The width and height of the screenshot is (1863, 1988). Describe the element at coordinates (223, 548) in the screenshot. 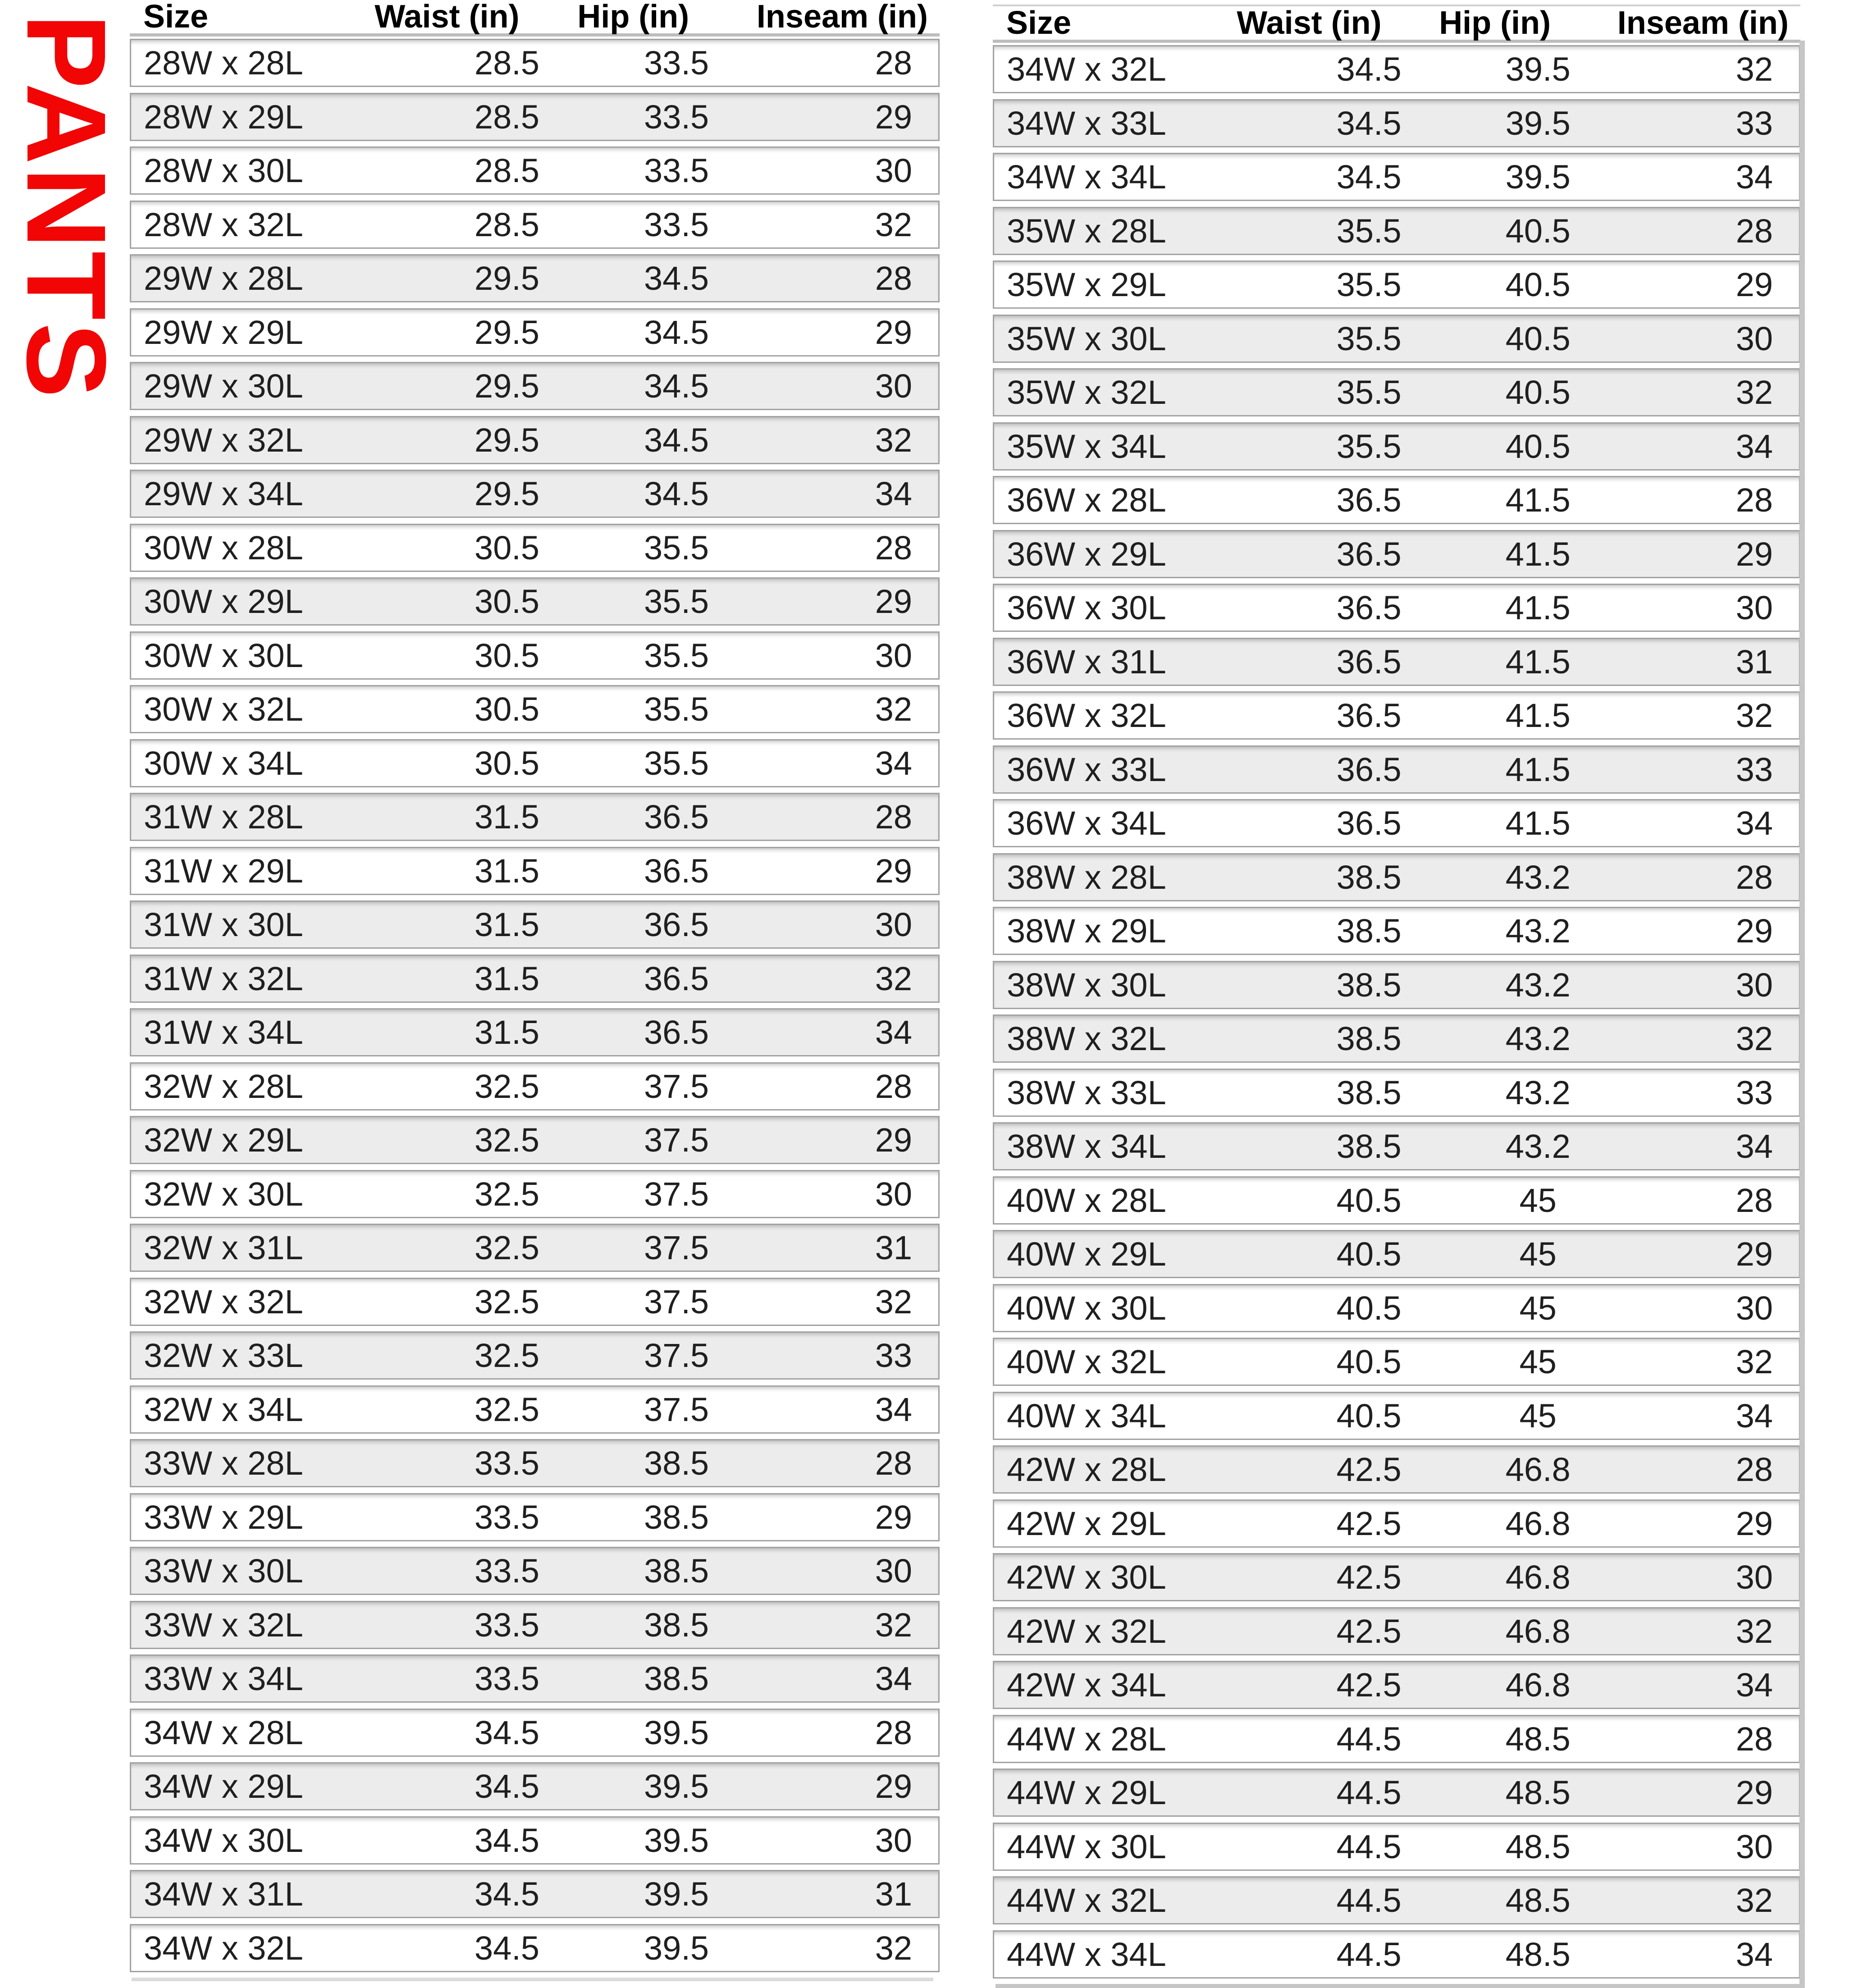

I see `cell-size: 30W x 28L` at that location.